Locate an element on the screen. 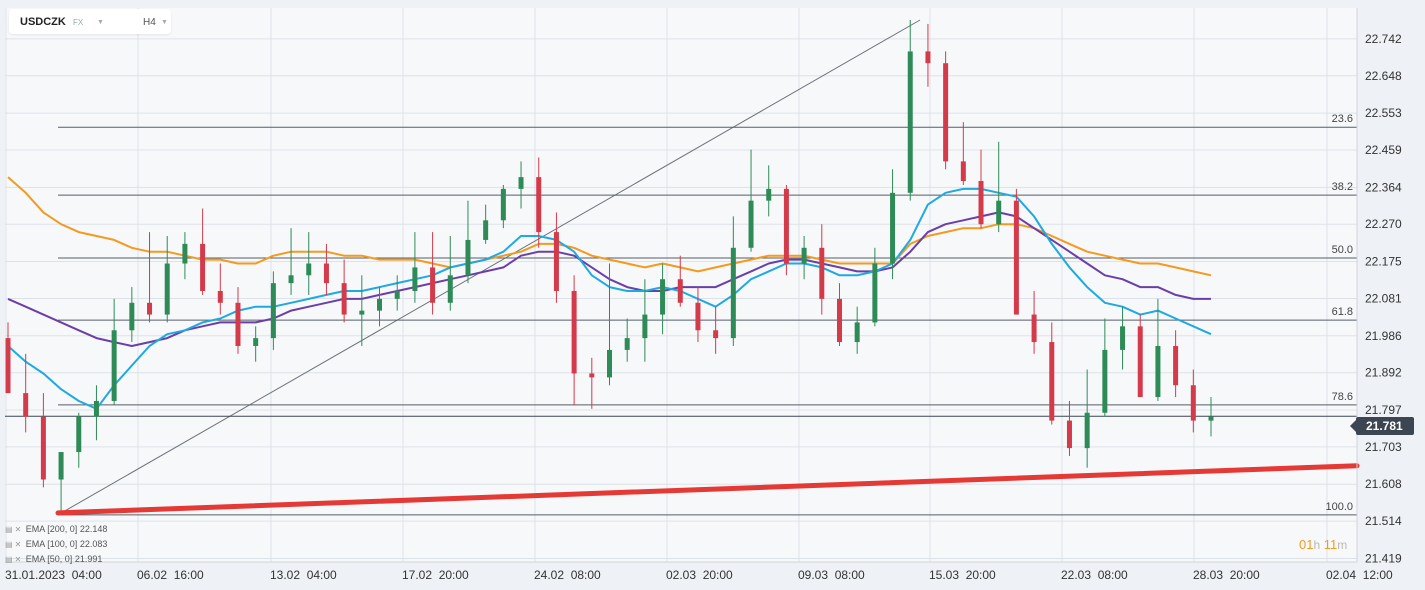  legend-label: EMA [50, 0] is located at coordinates (49, 559).